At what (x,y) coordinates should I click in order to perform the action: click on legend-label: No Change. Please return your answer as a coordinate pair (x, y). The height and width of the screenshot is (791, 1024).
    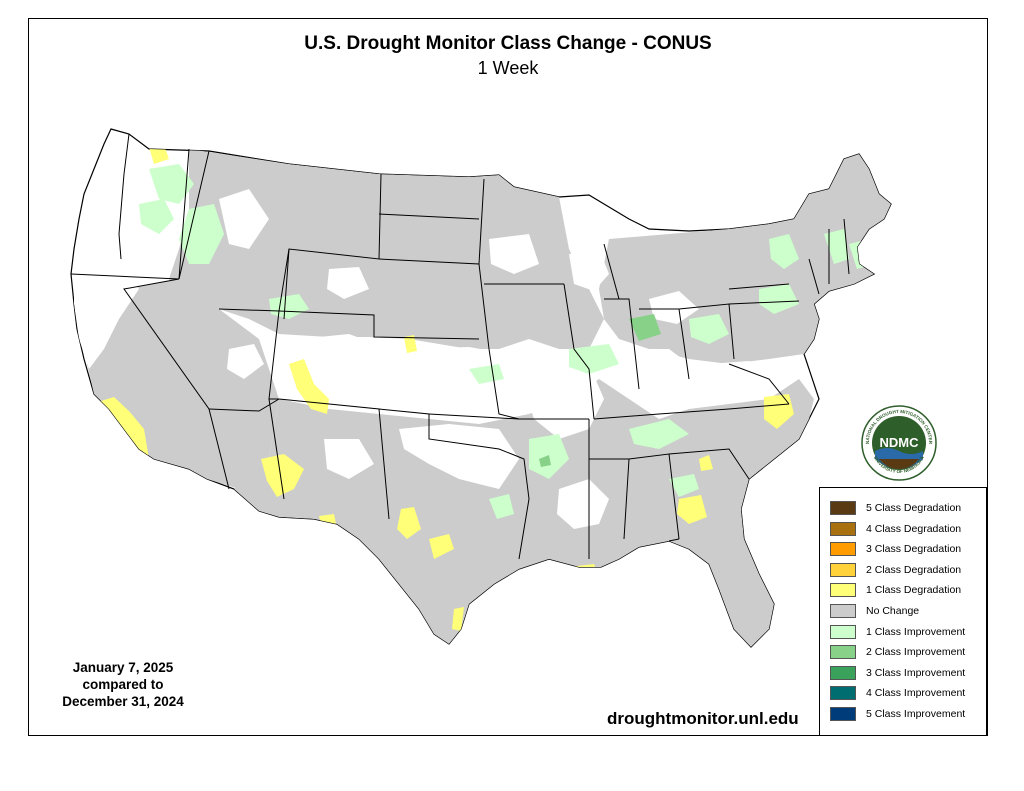
    Looking at the image, I should click on (893, 611).